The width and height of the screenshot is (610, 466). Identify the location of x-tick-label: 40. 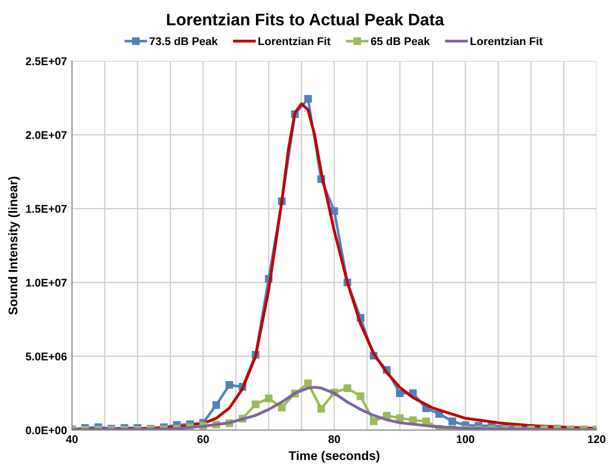
(72, 439).